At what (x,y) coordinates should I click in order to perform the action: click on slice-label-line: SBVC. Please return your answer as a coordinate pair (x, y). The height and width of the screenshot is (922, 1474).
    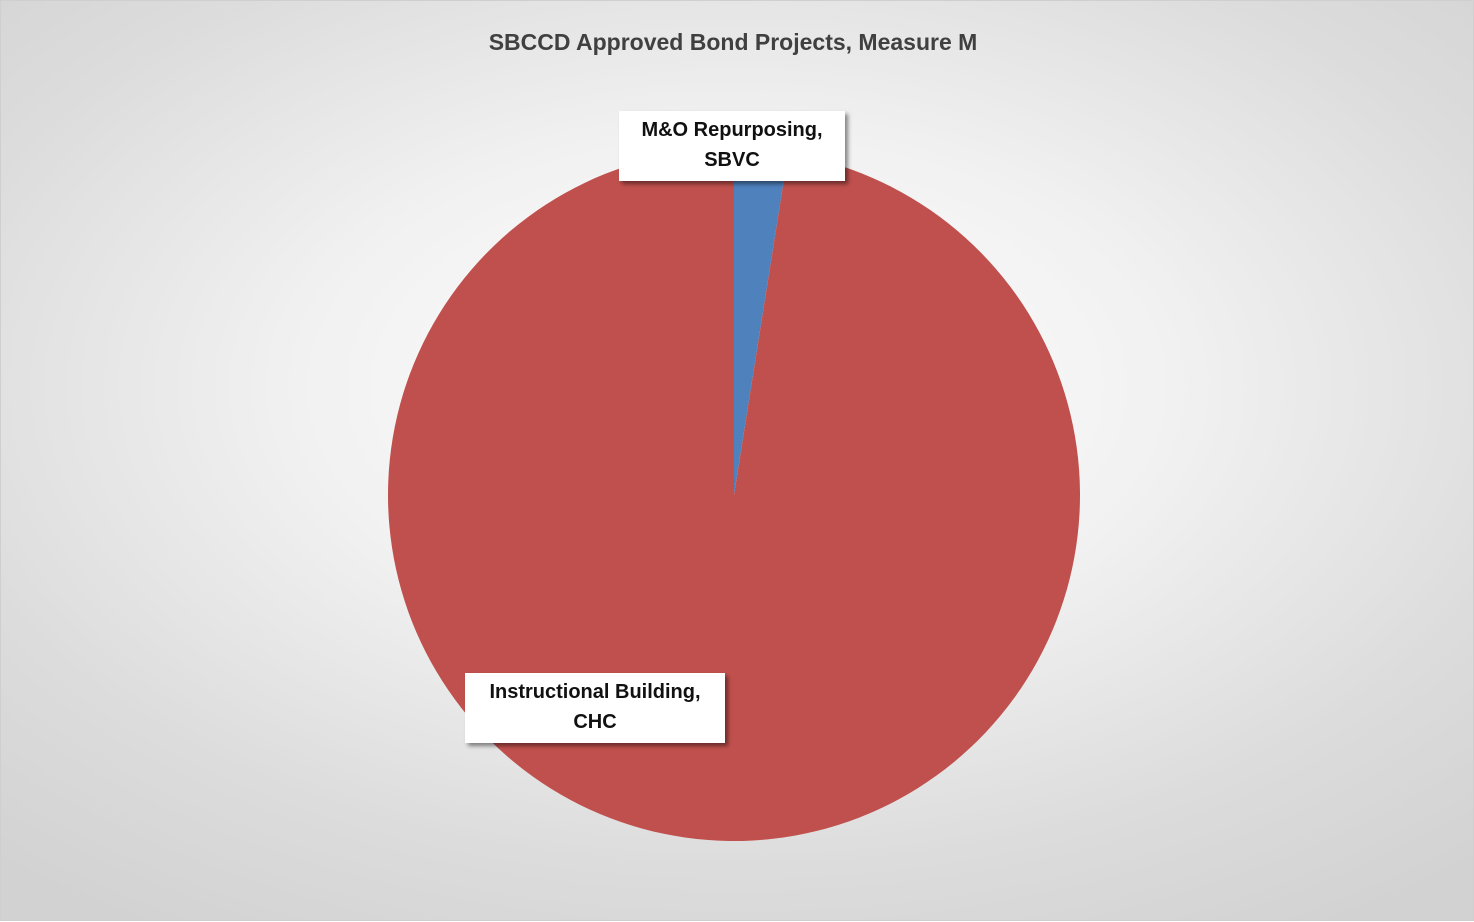
    Looking at the image, I should click on (732, 160).